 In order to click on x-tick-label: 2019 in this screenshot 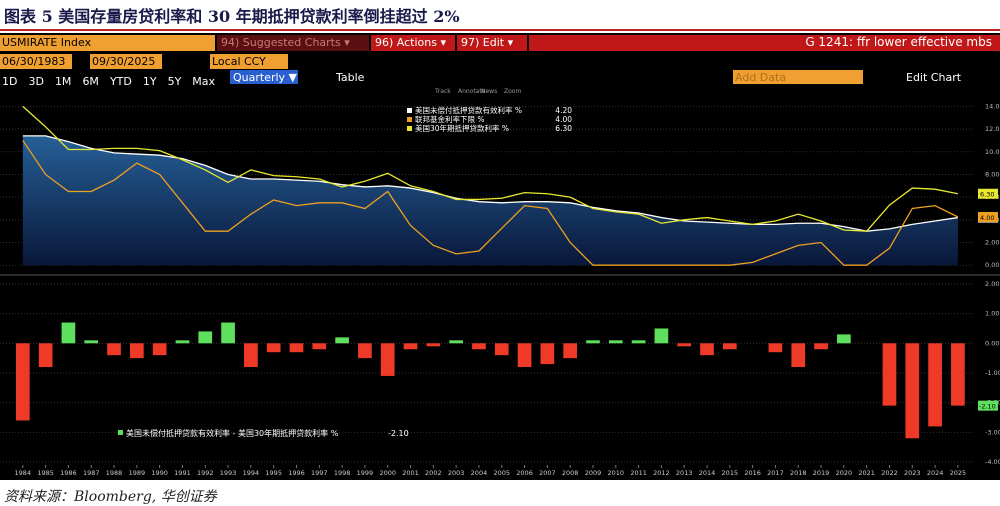, I will do `click(821, 473)`.